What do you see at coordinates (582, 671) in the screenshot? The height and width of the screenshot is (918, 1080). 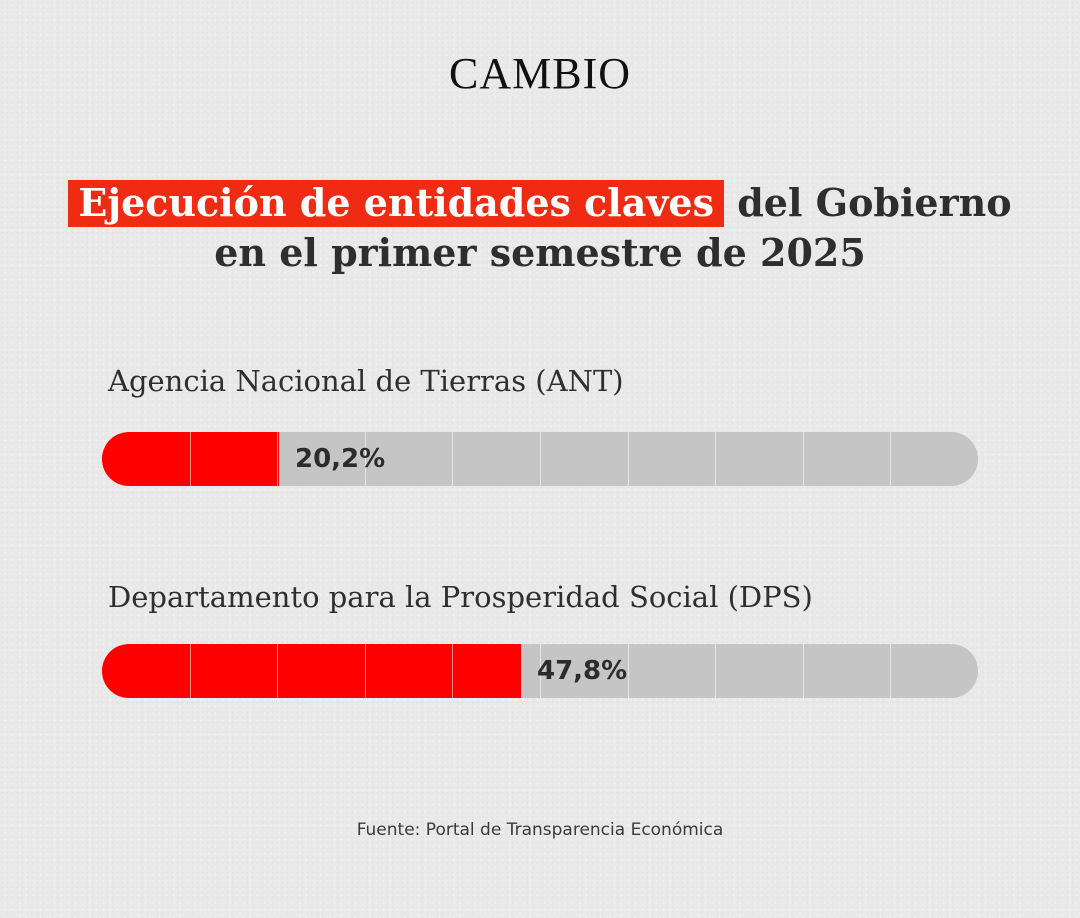 I see `bar-value-label-dps: 47,8%` at bounding box center [582, 671].